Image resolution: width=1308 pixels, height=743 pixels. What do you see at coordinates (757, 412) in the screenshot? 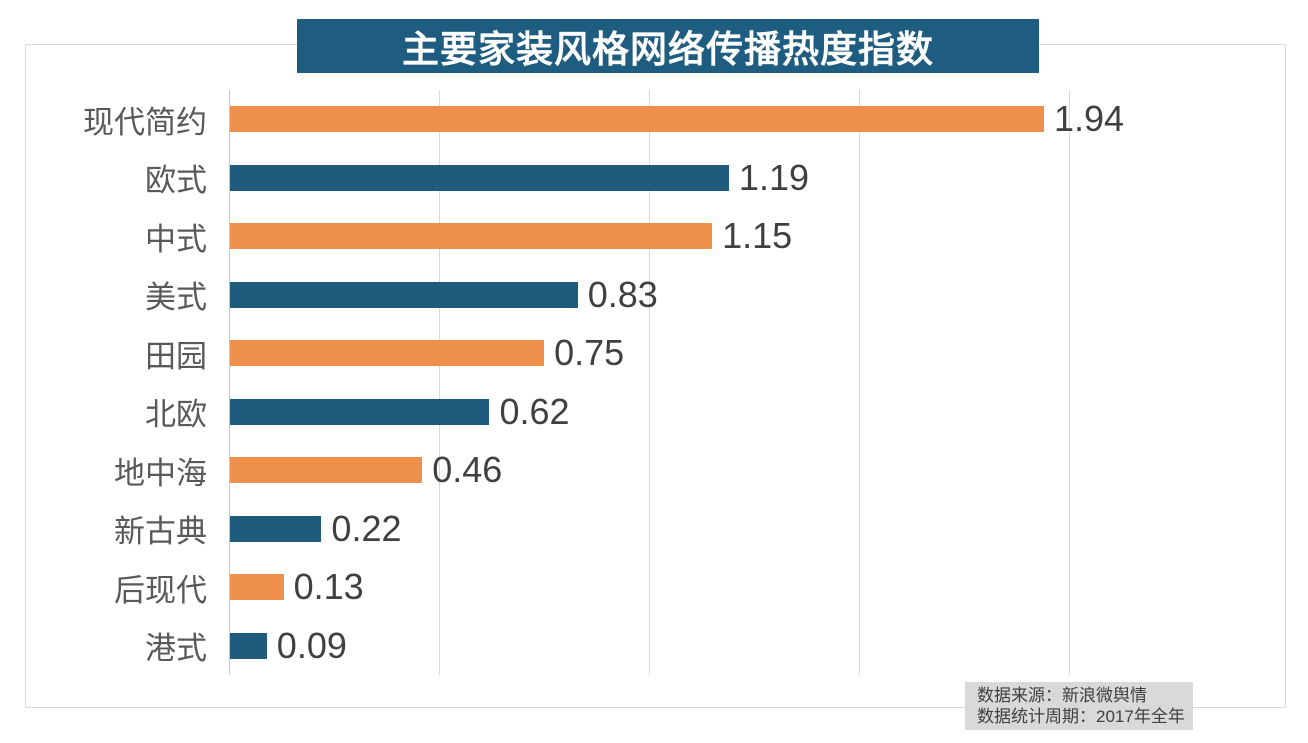
I see `bar-row: 0.62` at bounding box center [757, 412].